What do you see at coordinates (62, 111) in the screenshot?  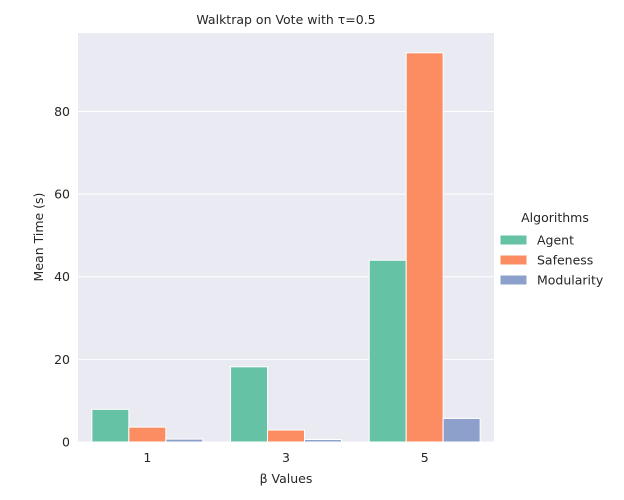 I see `y-tick-label: 80` at bounding box center [62, 111].